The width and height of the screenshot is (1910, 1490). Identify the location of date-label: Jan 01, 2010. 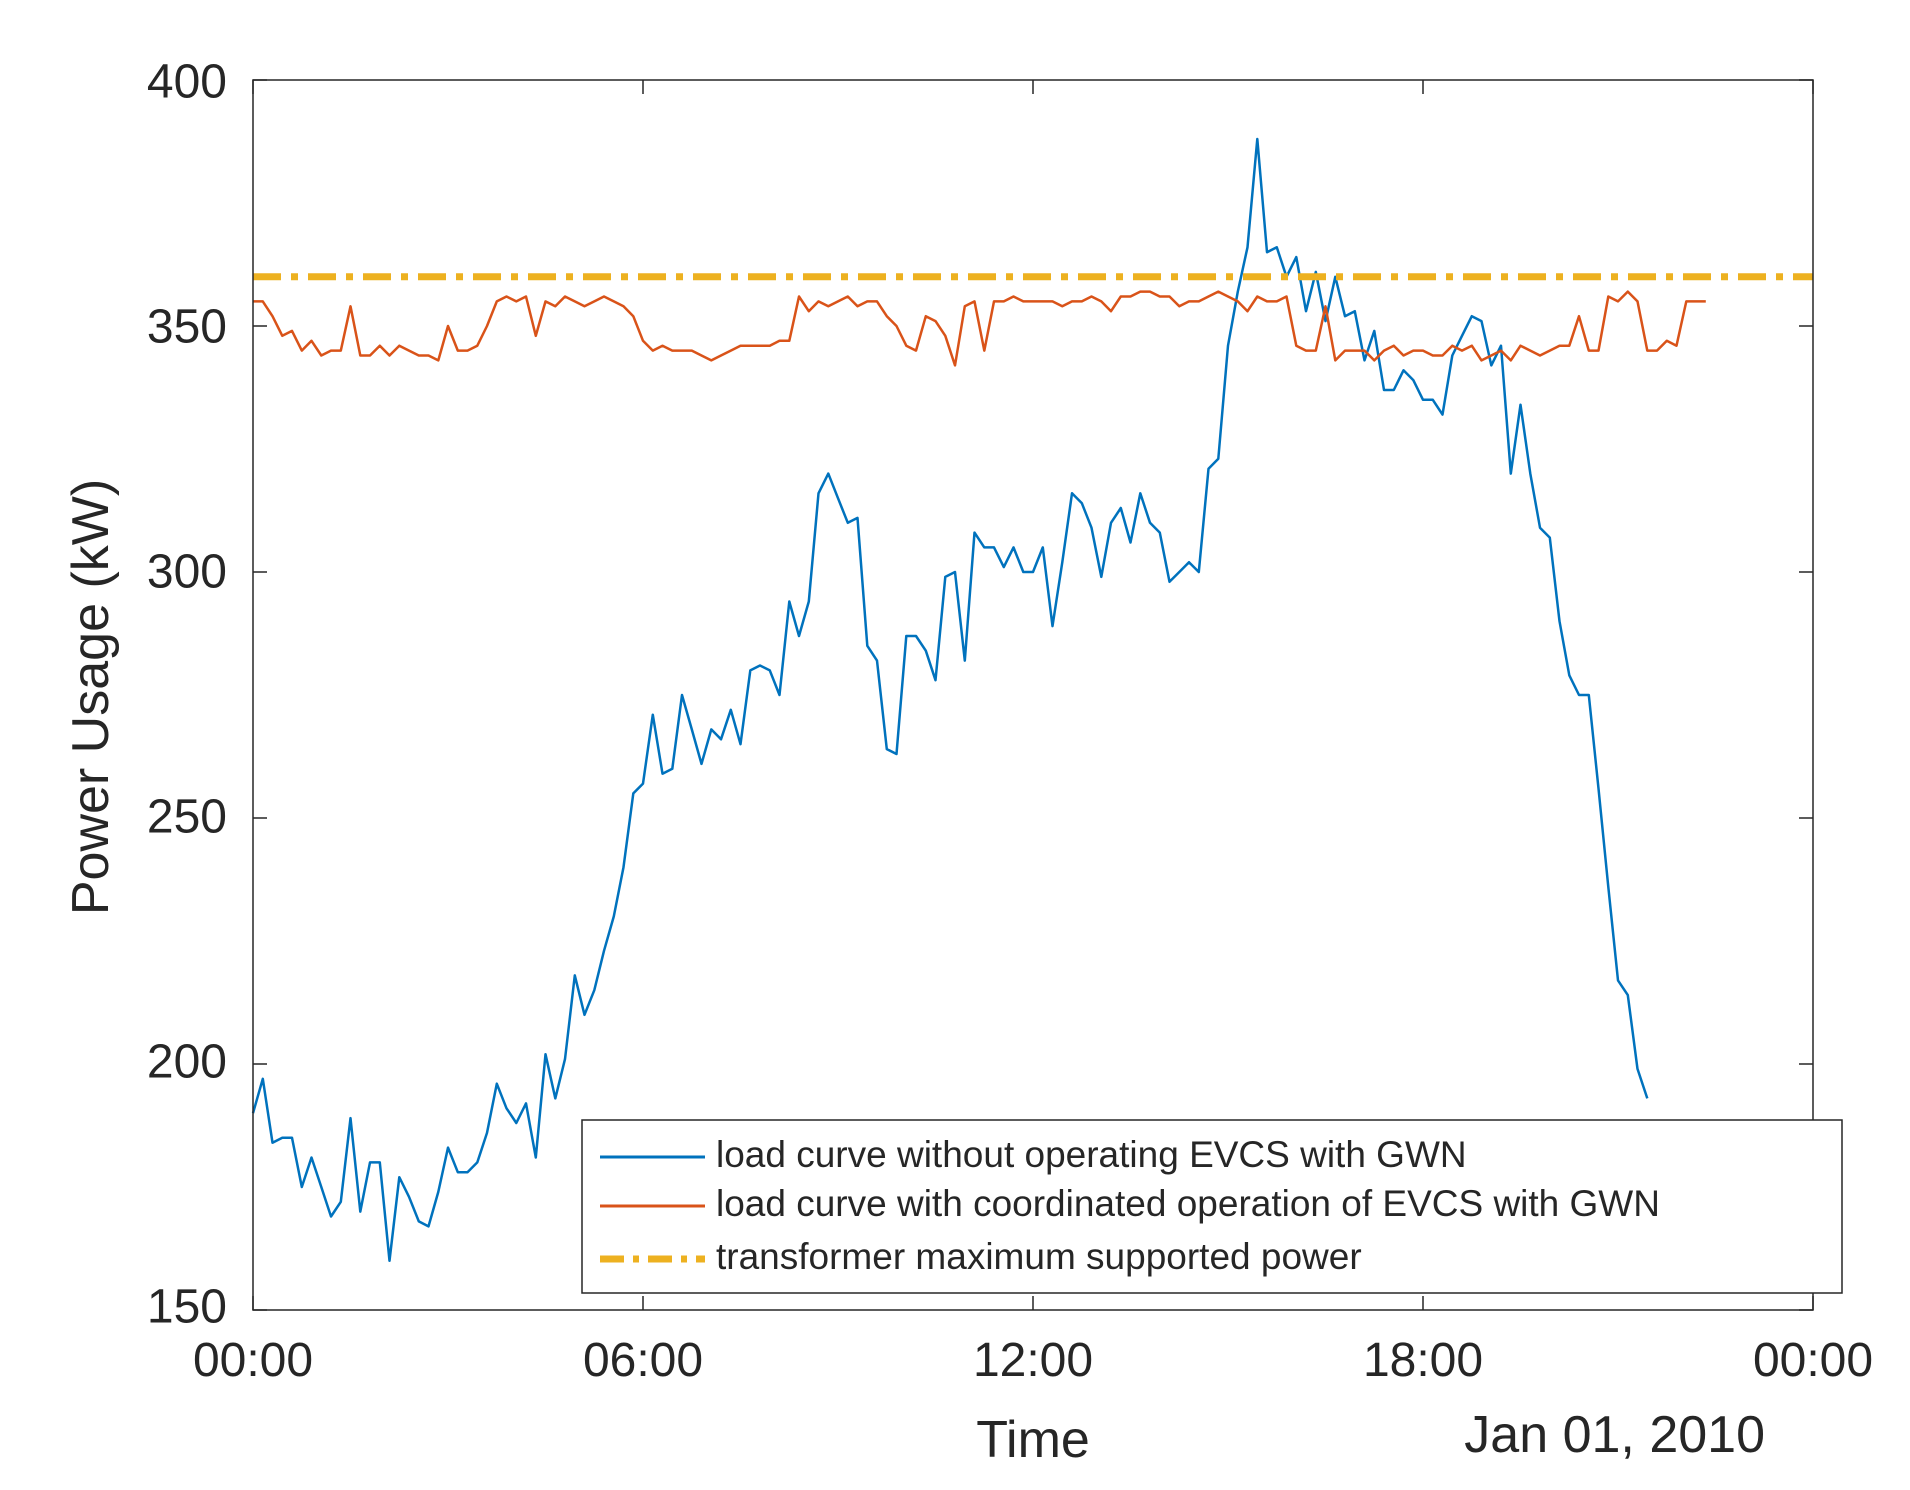
(1614, 1435).